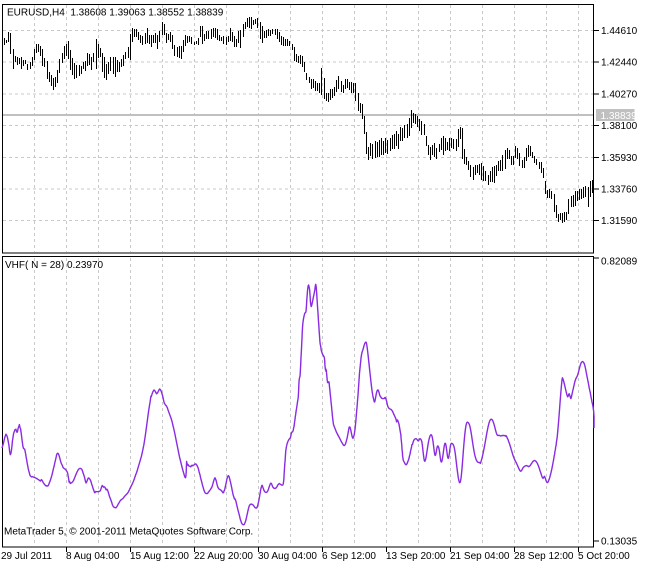  I want to click on svg-text: 1.35930, so click(619, 158).